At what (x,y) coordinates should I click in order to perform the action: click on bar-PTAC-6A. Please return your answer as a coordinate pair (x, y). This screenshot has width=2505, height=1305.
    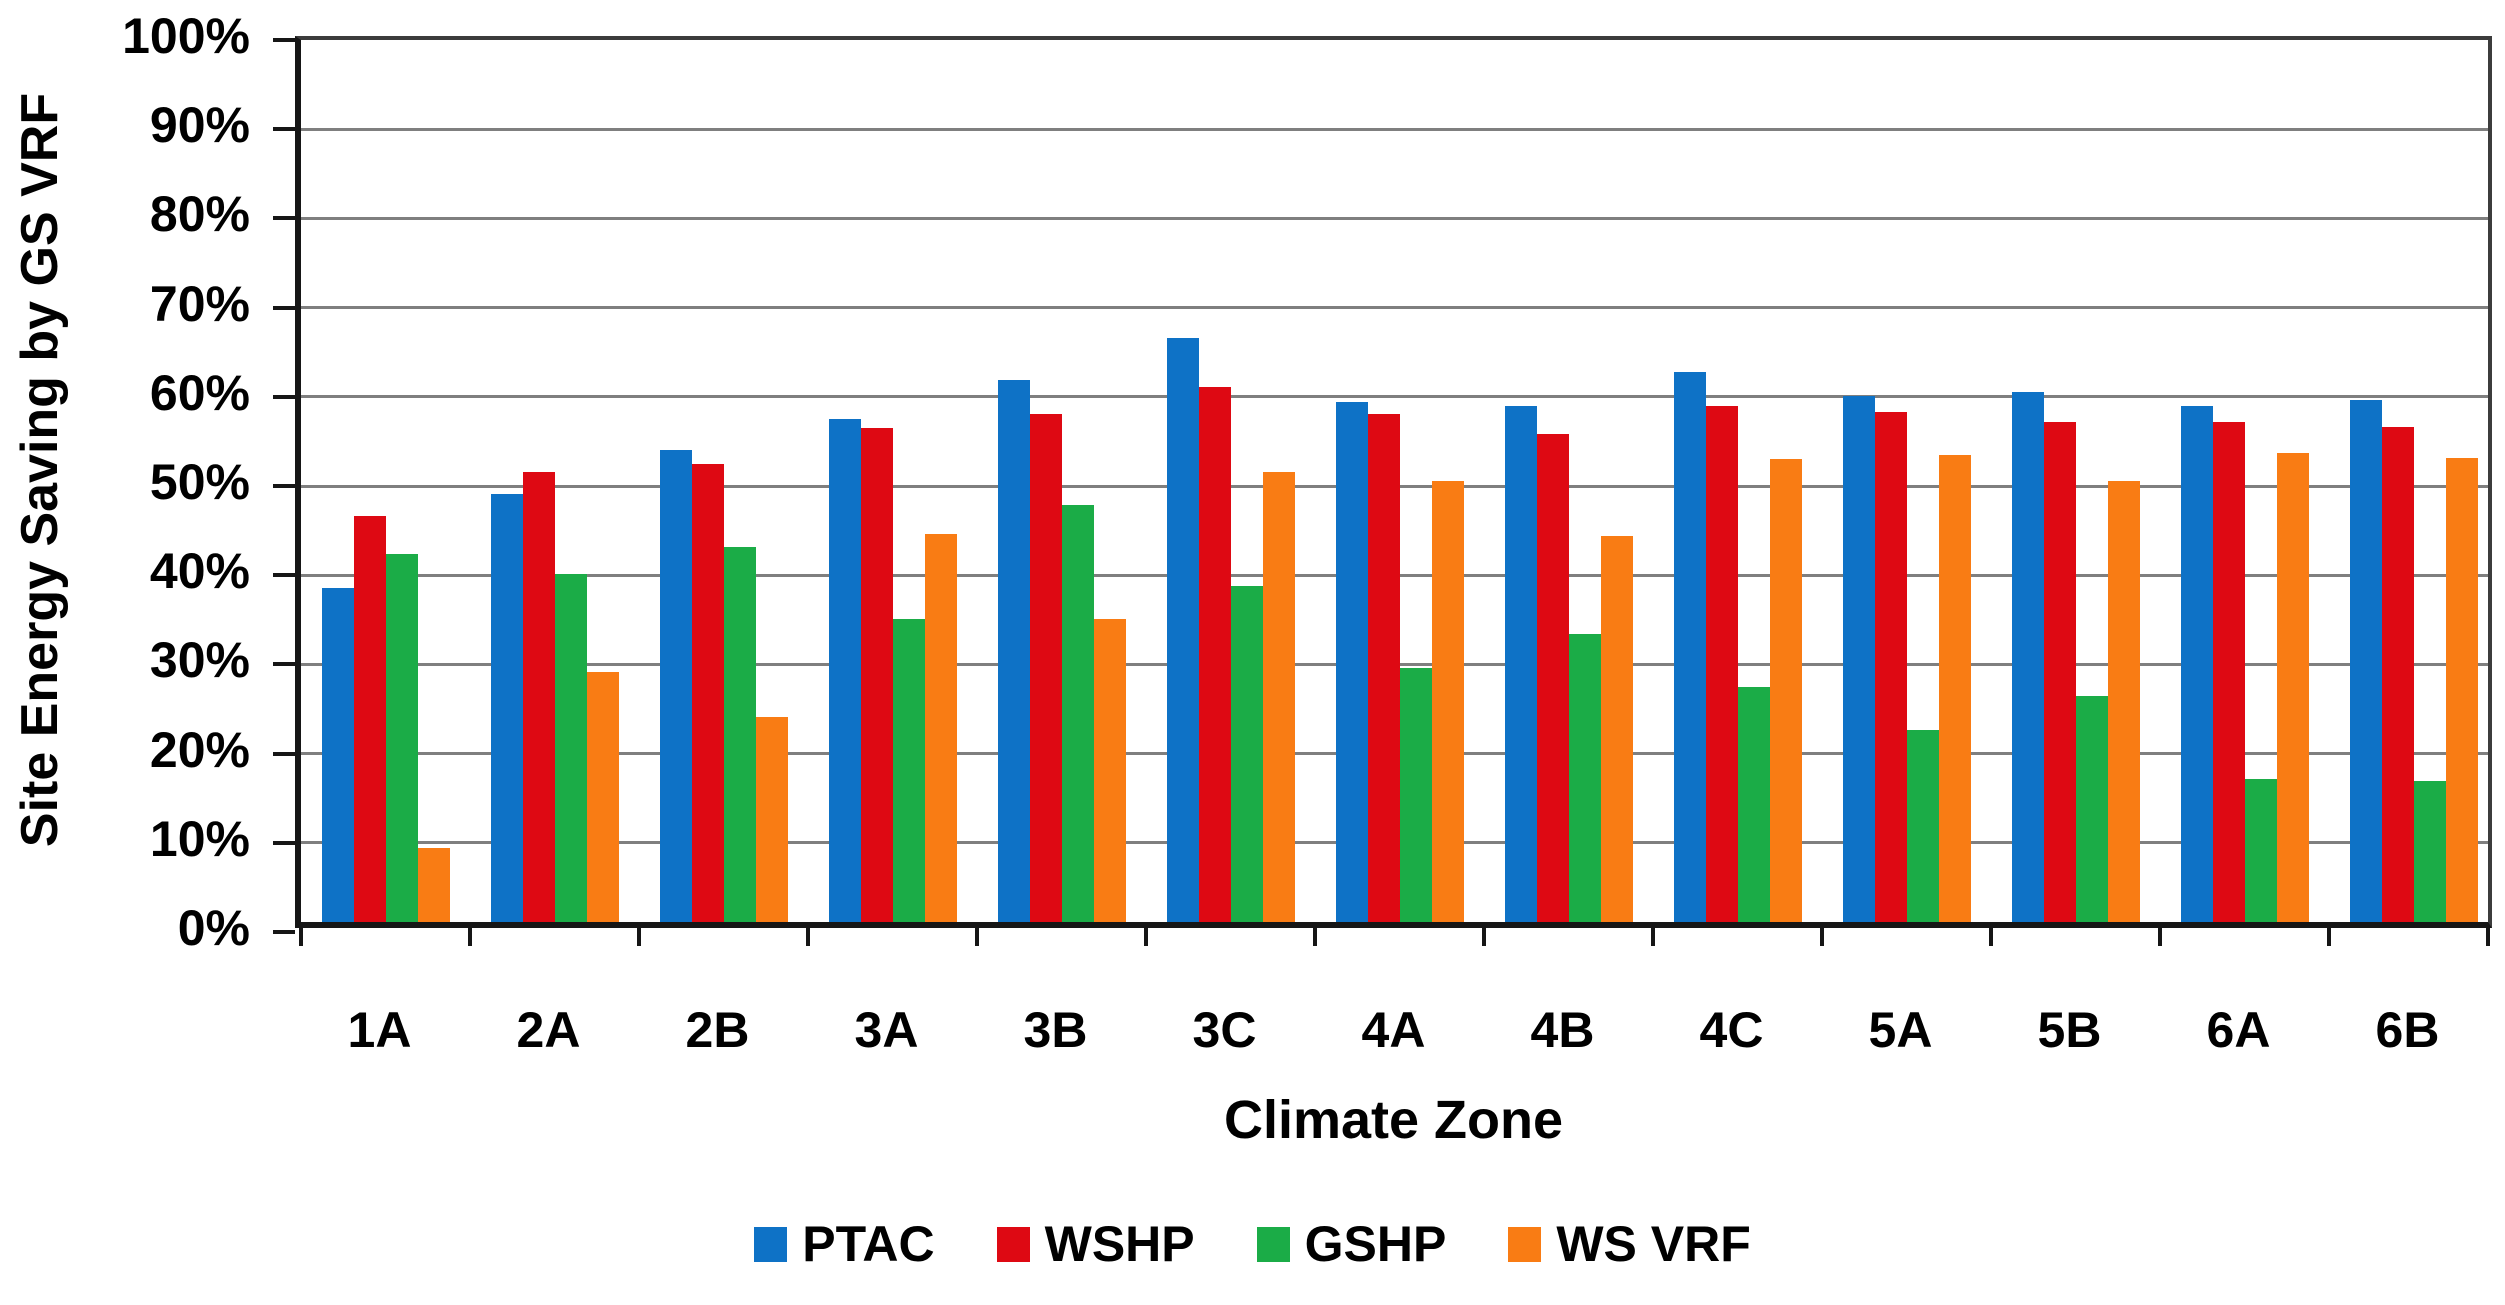
    Looking at the image, I should click on (2196, 663).